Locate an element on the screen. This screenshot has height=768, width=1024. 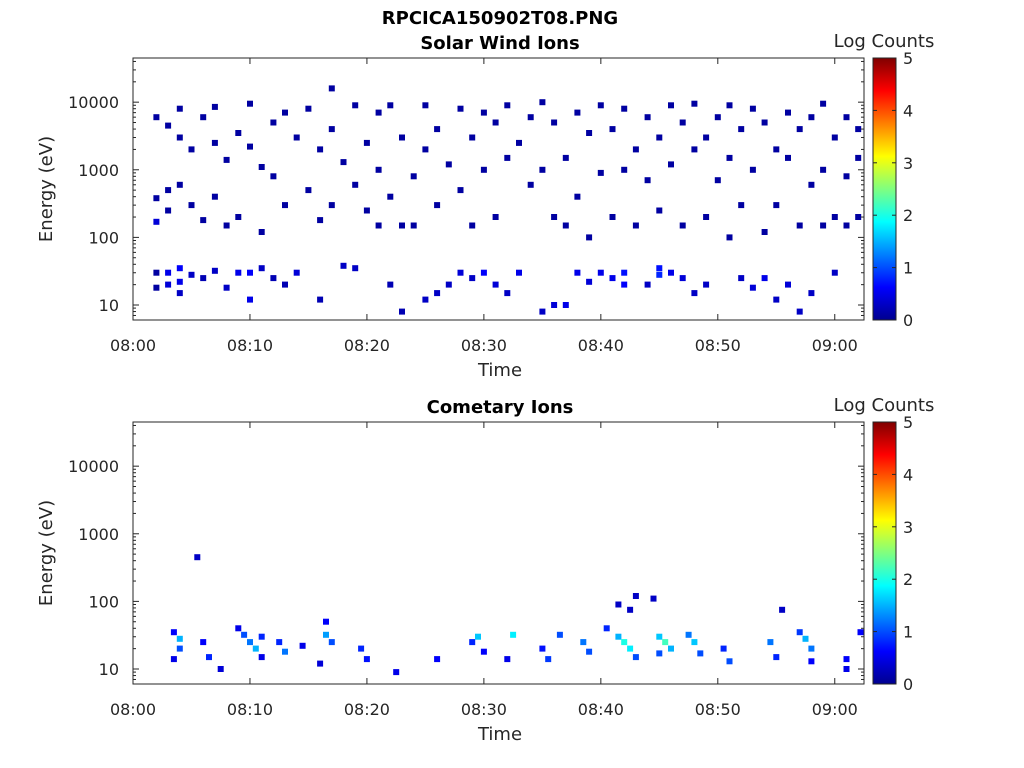
colorbar-tick-label: 1 is located at coordinates (908, 268).